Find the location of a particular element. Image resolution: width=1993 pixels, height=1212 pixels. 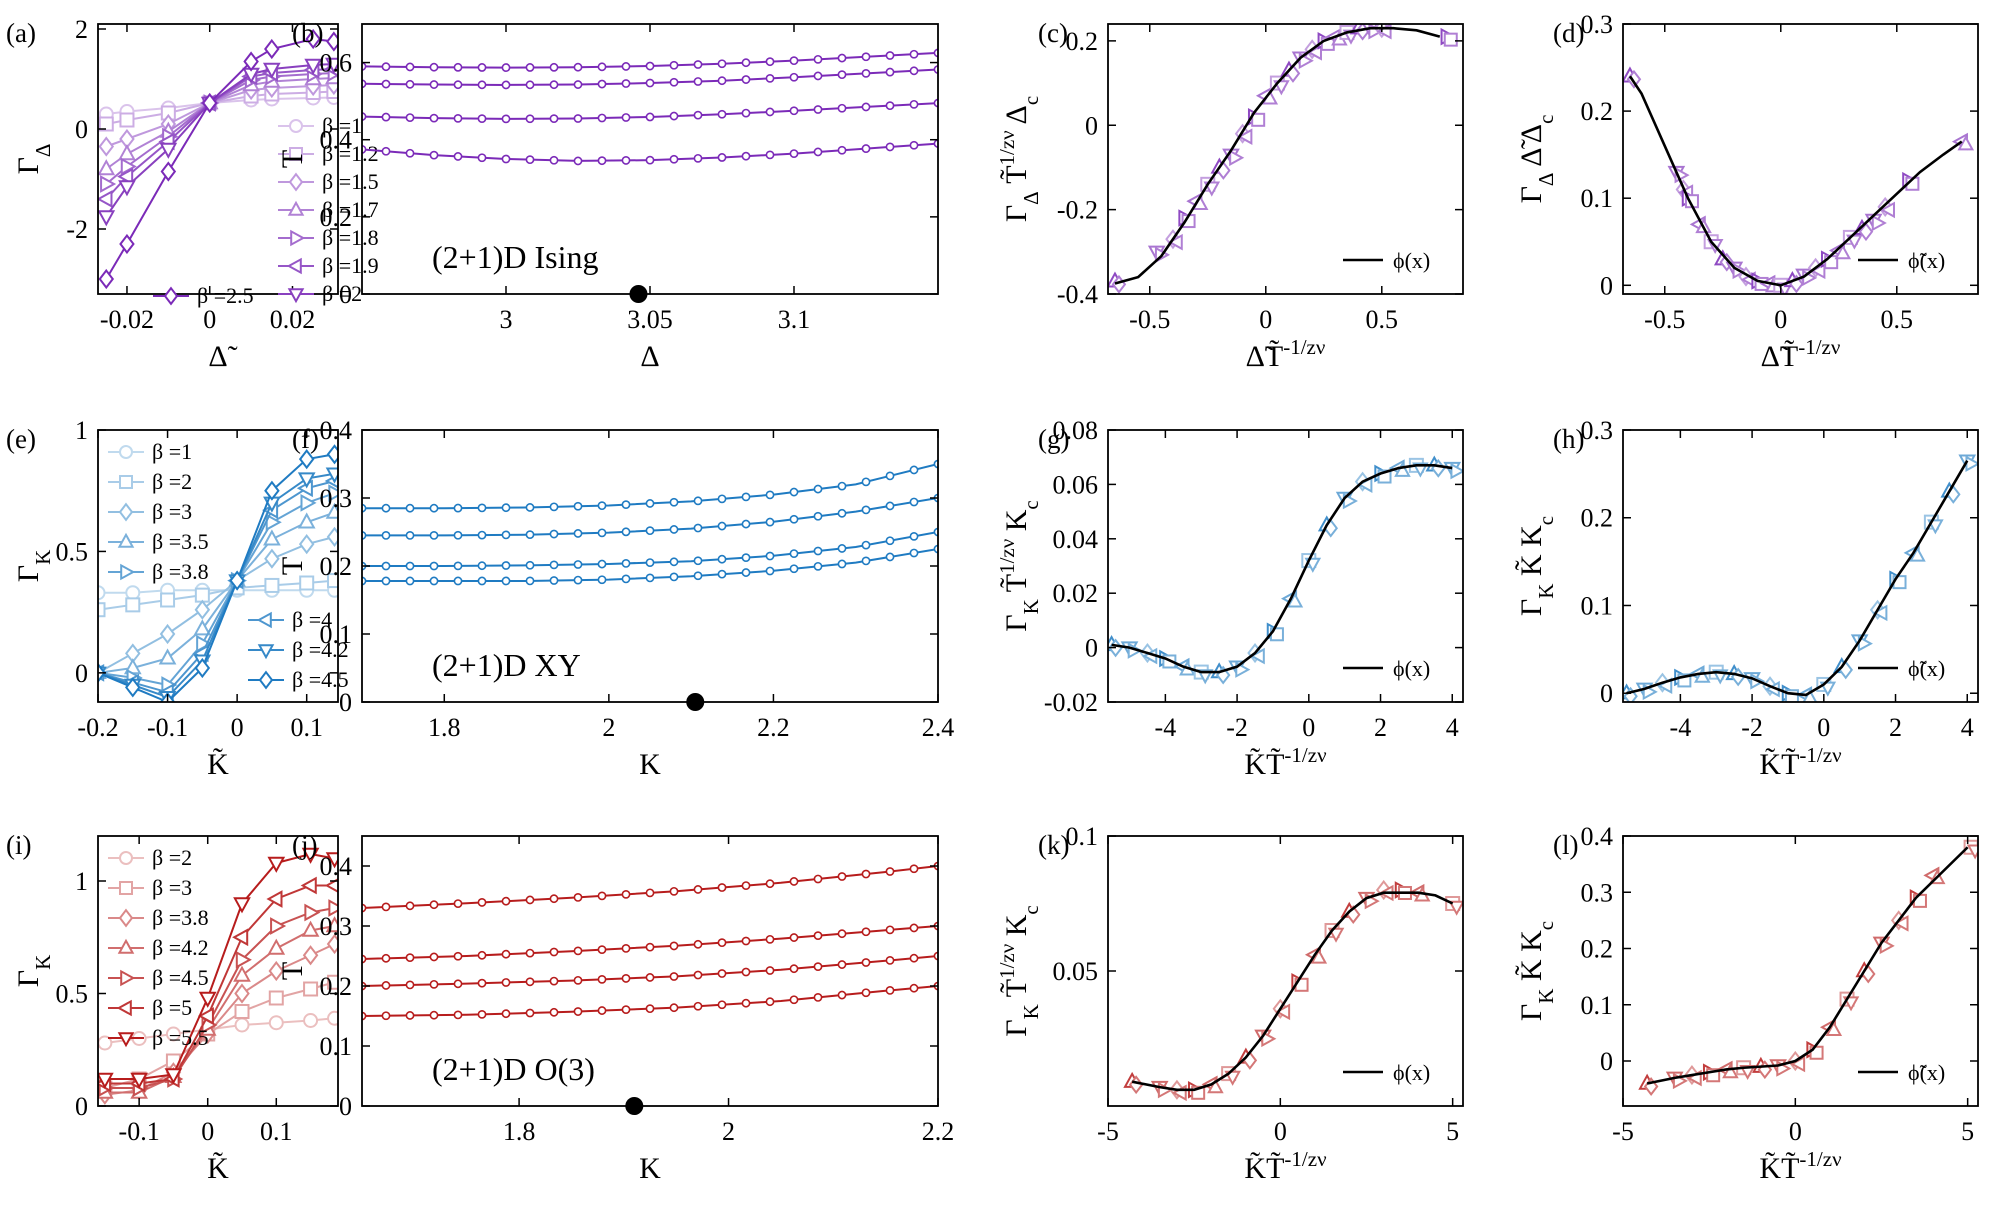

x-tick-label: 2.2 is located at coordinates (773, 727).